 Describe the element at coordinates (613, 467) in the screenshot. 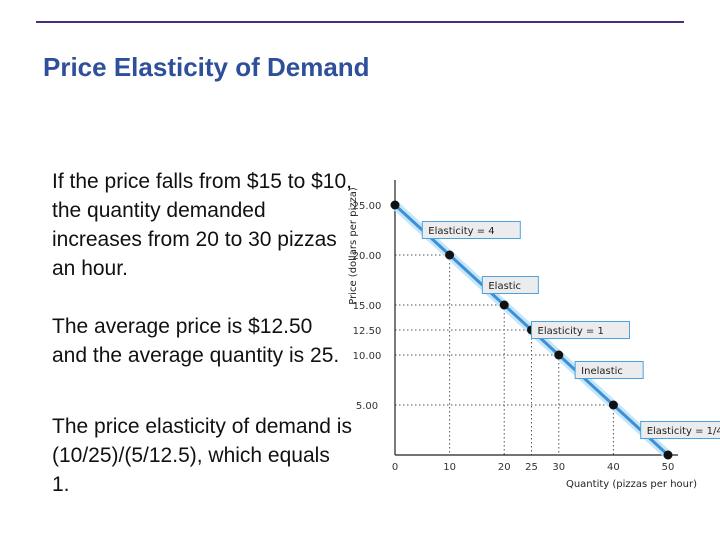

I see `x-tick-label: 40` at that location.